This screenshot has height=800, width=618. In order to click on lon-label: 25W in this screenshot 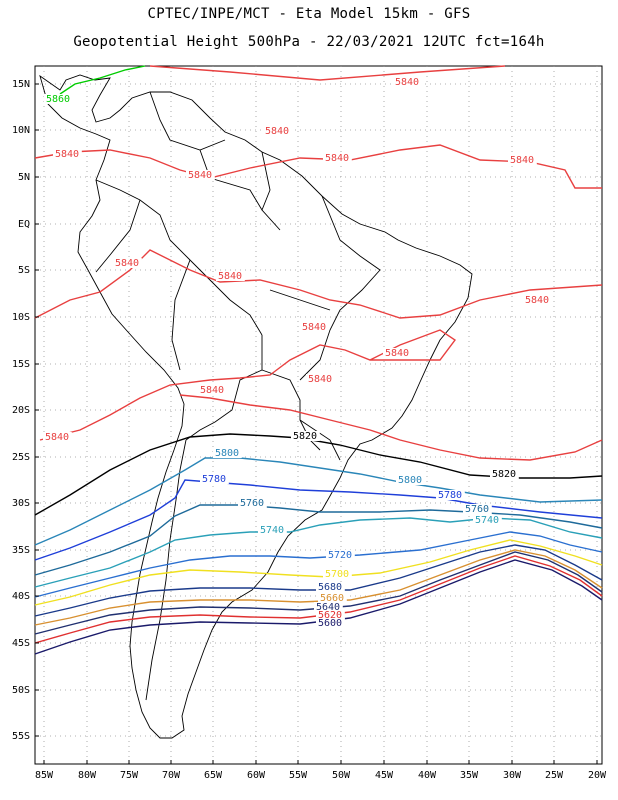, I will do `click(554, 775)`.